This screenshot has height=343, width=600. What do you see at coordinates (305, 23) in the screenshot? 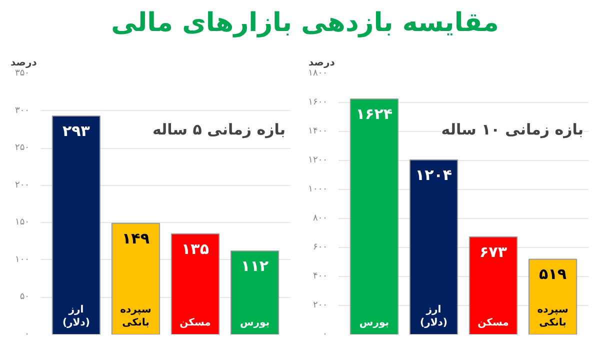
I see `chart-title: مقایسه بازدهی بازارهای مالی` at bounding box center [305, 23].